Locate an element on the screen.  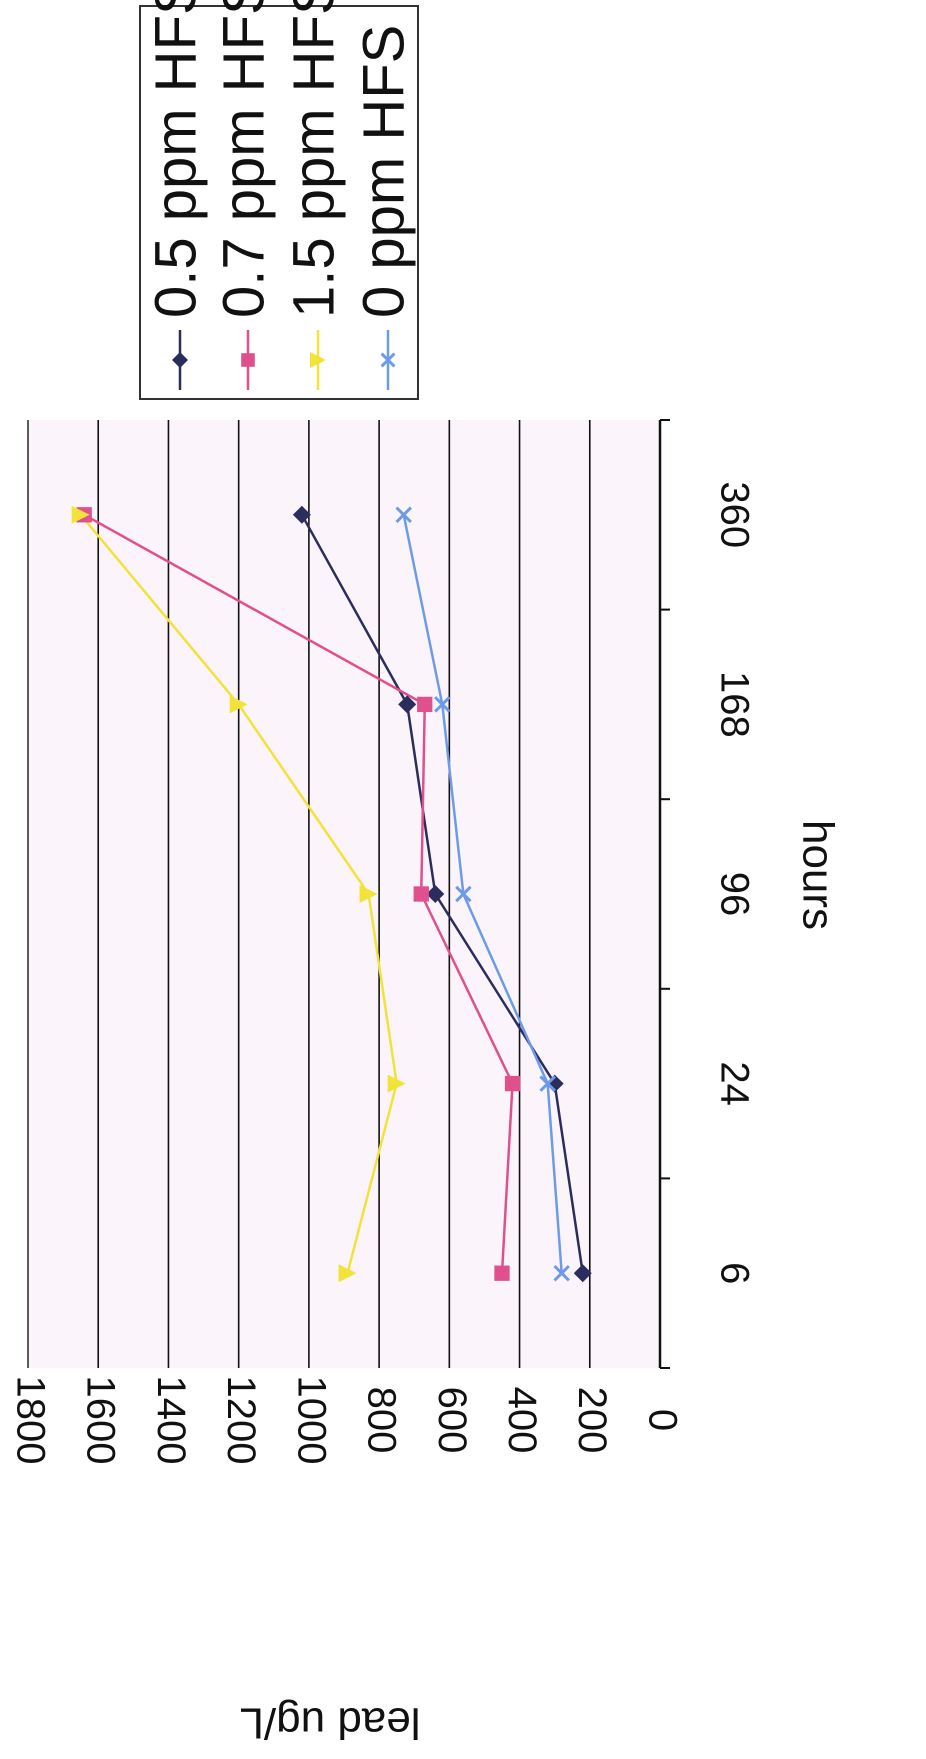
value-tick-label: 1200 is located at coordinates (241, 1420).